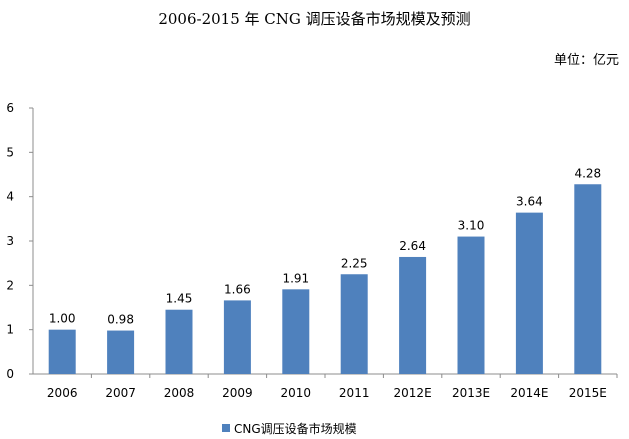 Image resolution: width=629 pixels, height=439 pixels. Describe the element at coordinates (471, 226) in the screenshot. I see `data-label: 3.10` at that location.